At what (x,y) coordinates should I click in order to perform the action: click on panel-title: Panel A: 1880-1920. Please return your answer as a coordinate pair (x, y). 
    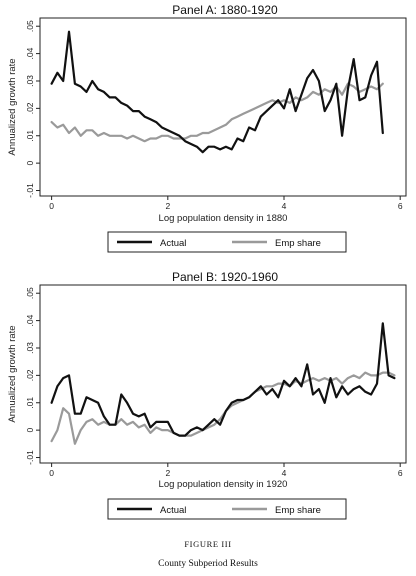
    Looking at the image, I should click on (225, 10).